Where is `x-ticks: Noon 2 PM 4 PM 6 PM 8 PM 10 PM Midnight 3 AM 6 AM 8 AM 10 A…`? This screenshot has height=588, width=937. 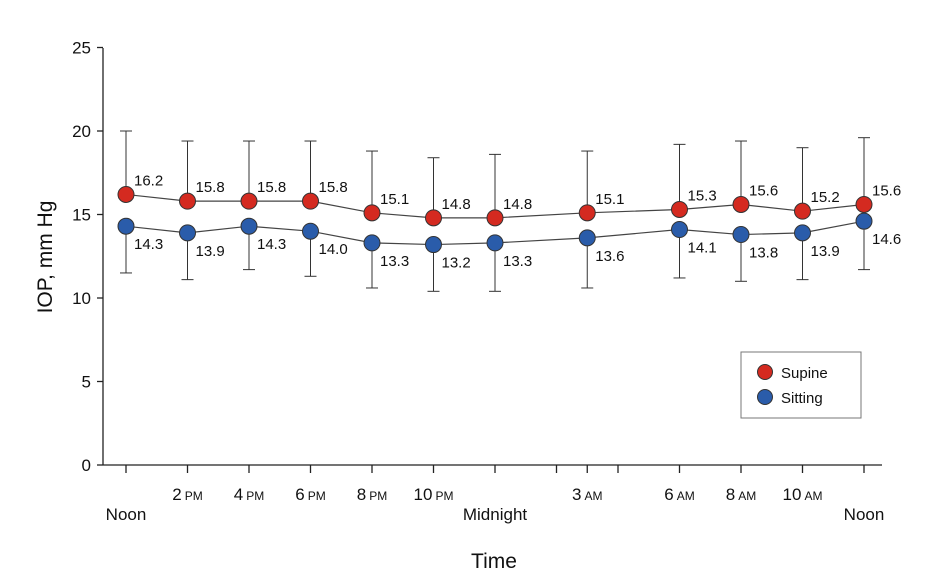
x-ticks: Noon 2 PM 4 PM 6 PM 8 PM 10 PM Midnight 3 AM 6 AM 8 AM 10 A… is located at coordinates (495, 494).